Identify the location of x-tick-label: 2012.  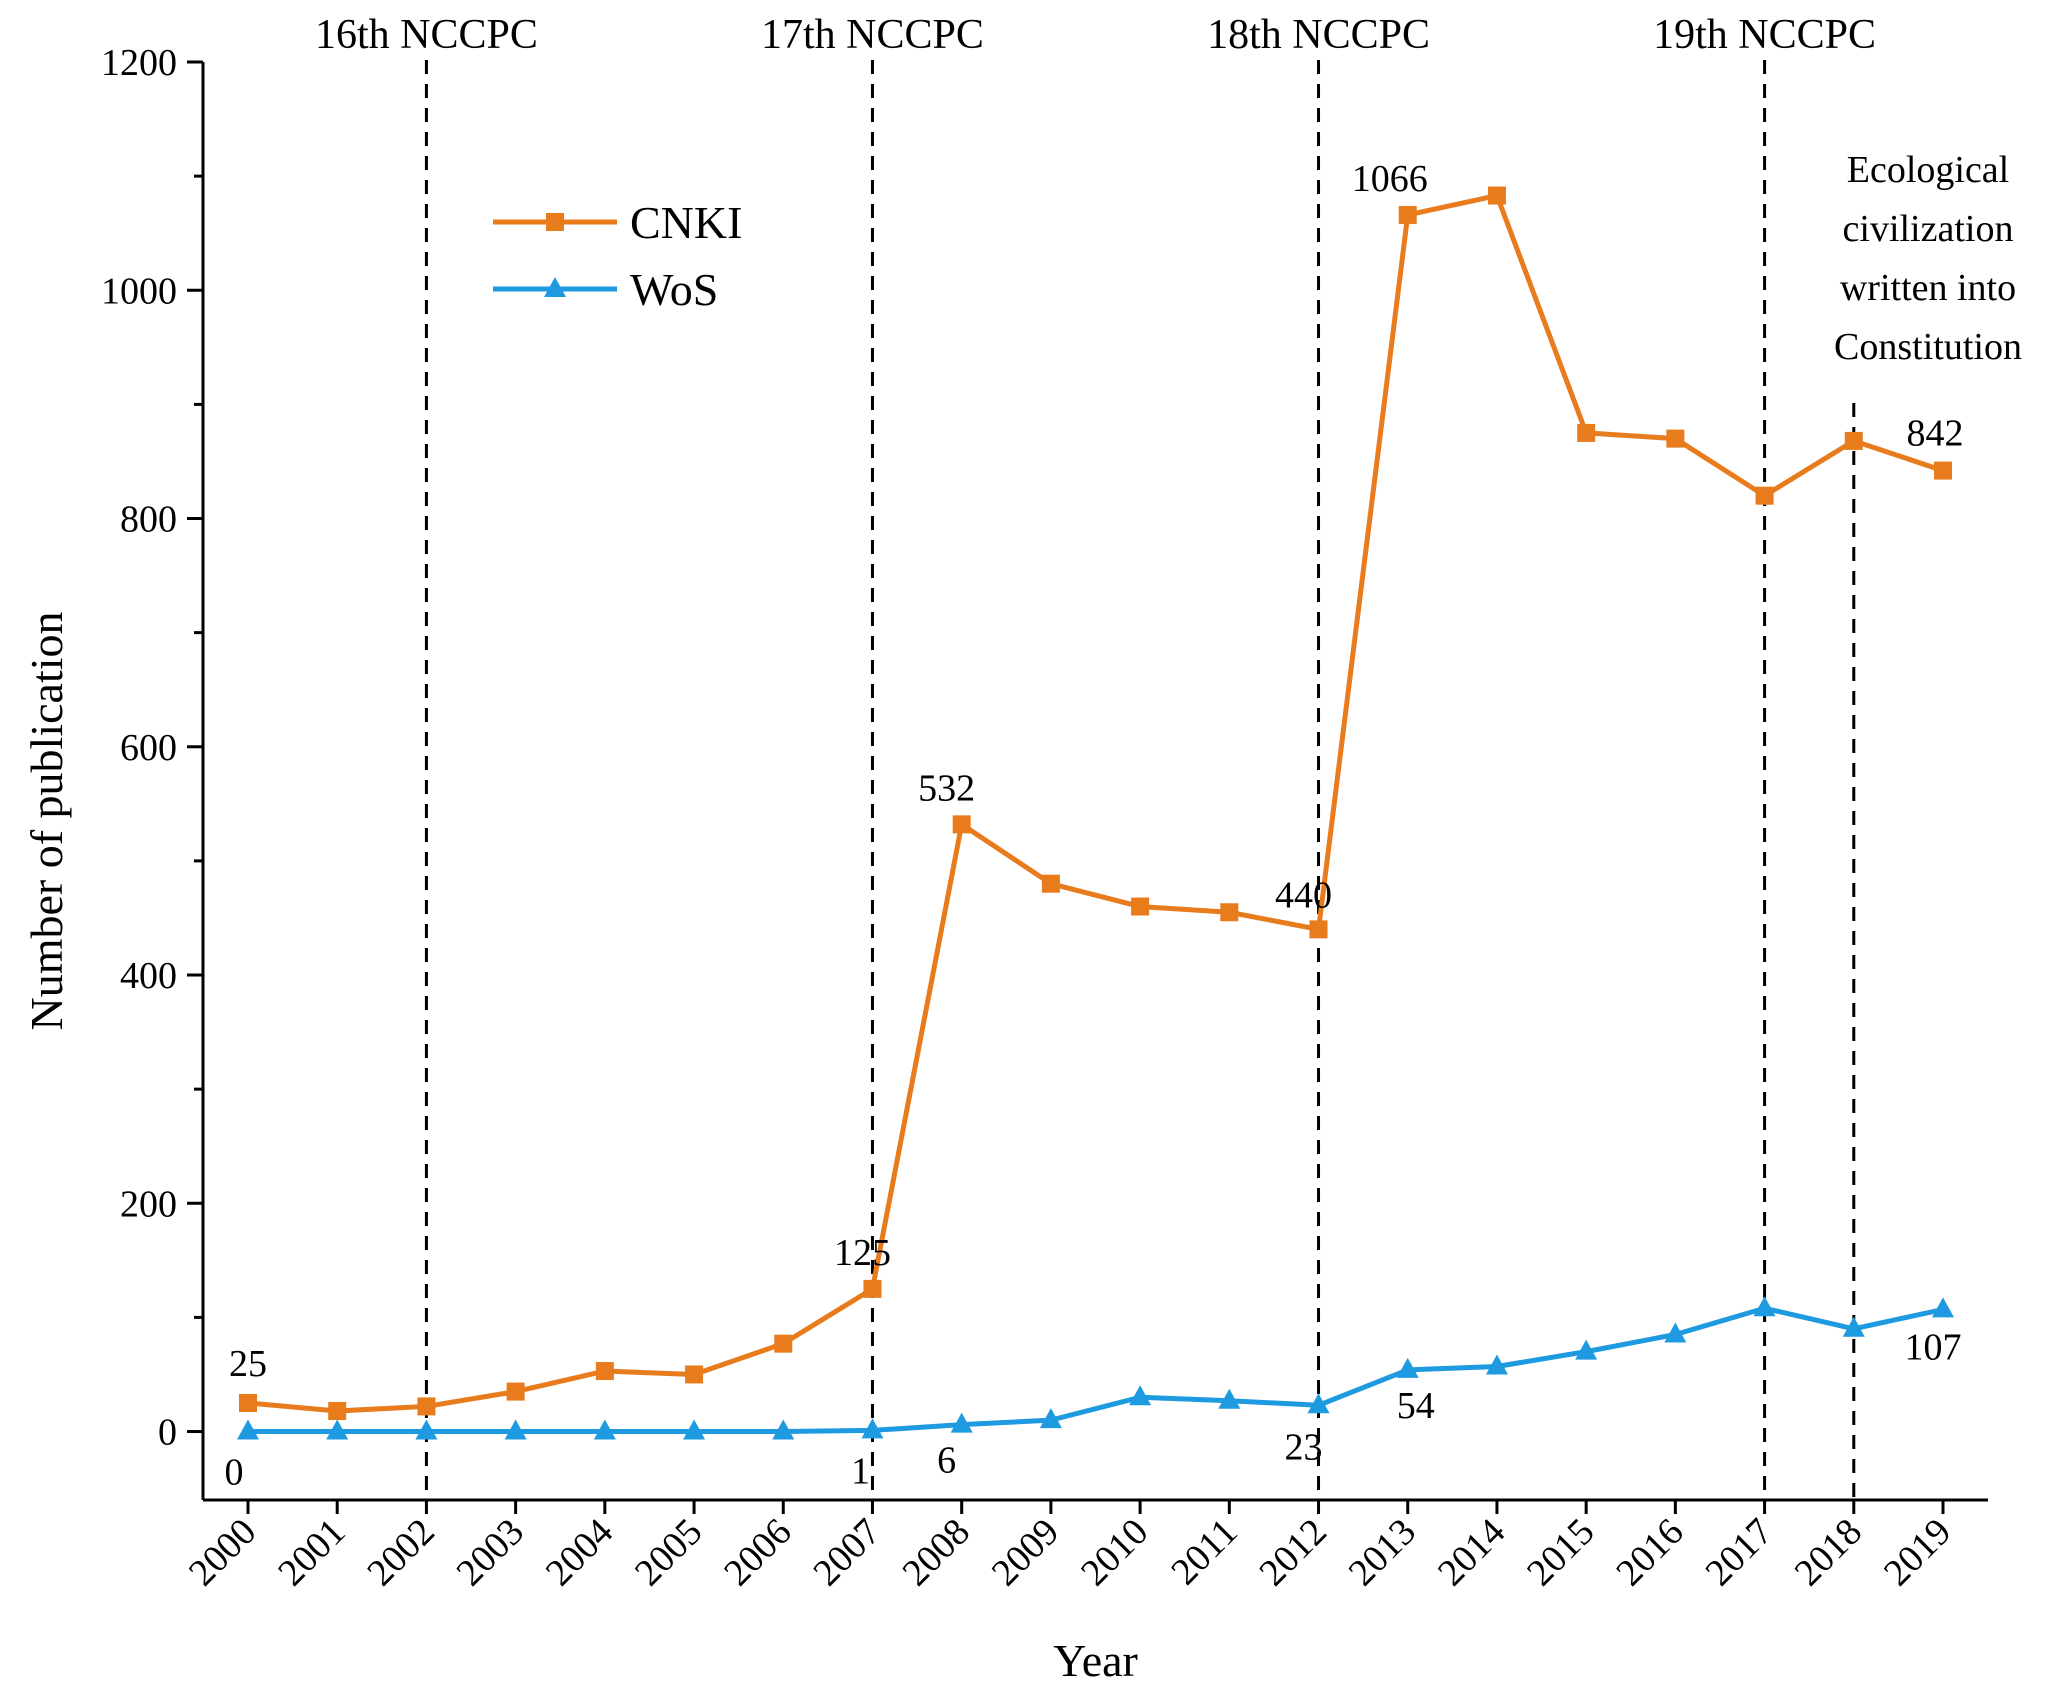
(1292, 1552).